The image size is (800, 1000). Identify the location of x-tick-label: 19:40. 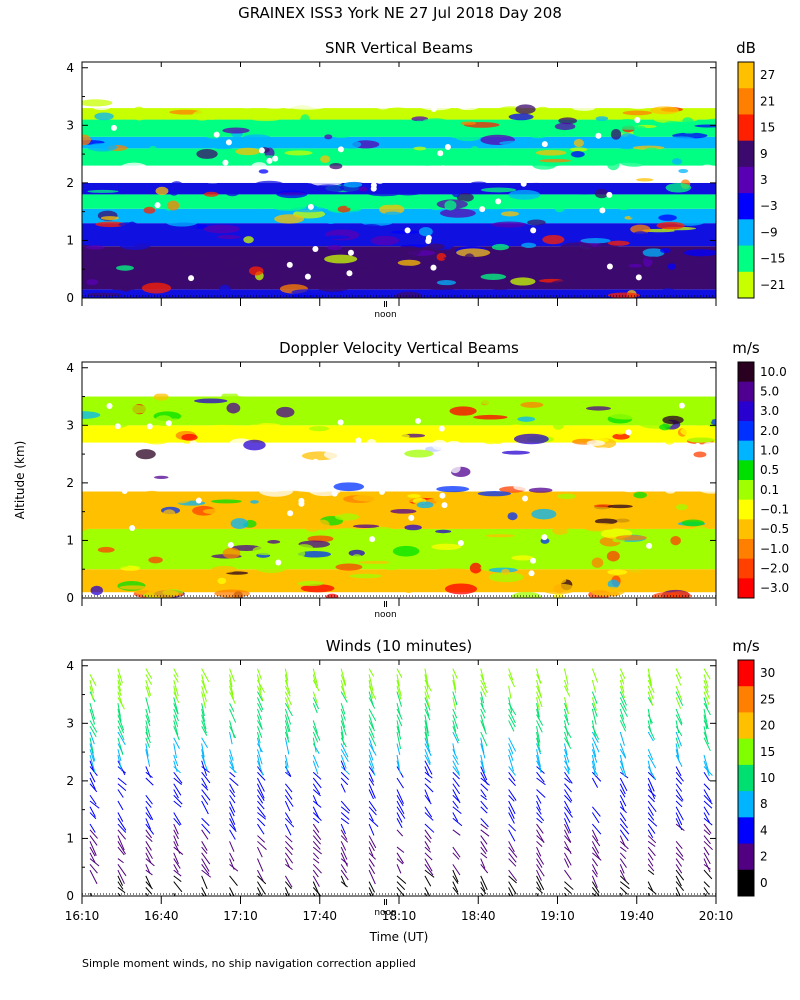
(636, 916).